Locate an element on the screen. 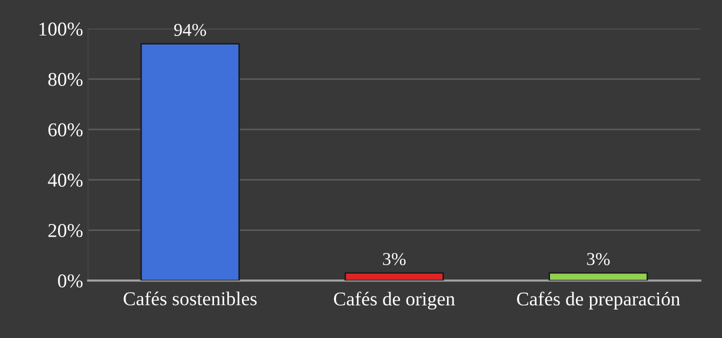 The height and width of the screenshot is (338, 722). y-tick-label: 20% is located at coordinates (65, 231).